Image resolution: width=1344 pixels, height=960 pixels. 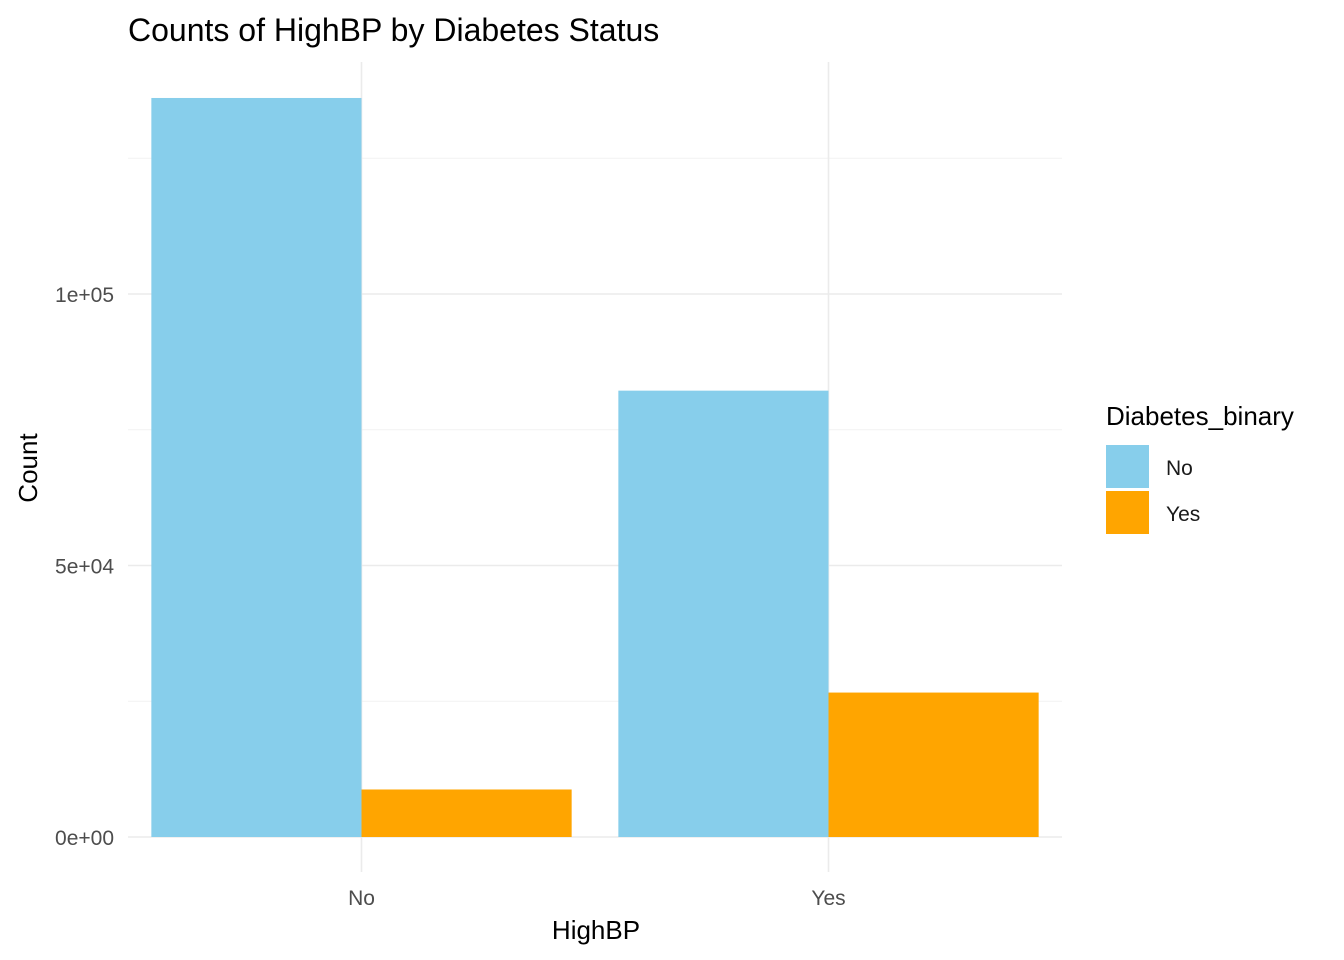 What do you see at coordinates (596, 930) in the screenshot?
I see `x-axis-title: HighBP` at bounding box center [596, 930].